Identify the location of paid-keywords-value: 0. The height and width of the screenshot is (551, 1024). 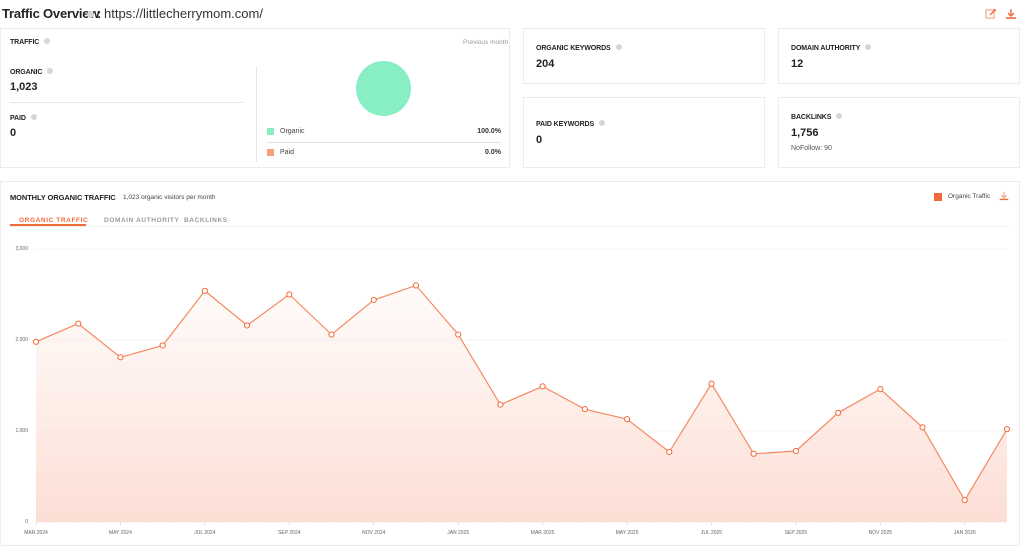
(539, 140).